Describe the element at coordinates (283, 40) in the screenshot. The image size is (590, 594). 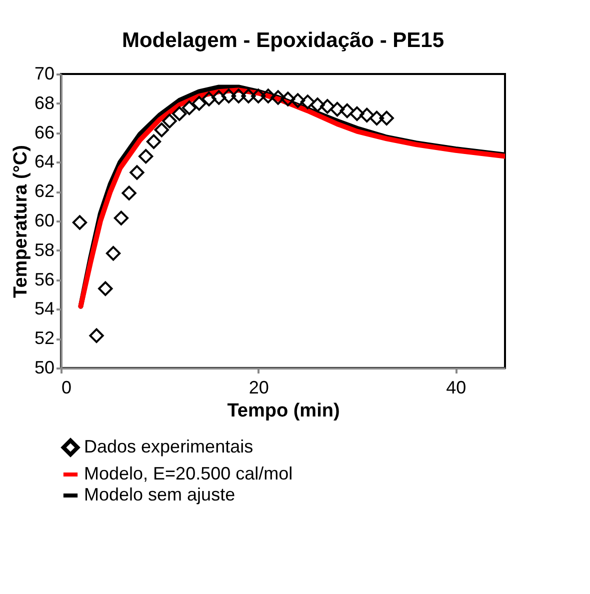
I see `chart-title: Modelagem - Epoxidação - PE15` at that location.